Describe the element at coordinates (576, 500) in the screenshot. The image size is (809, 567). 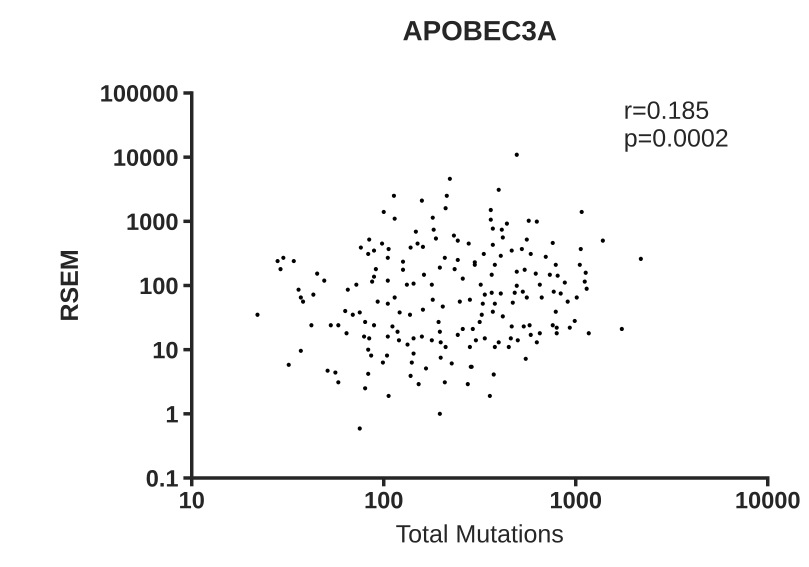
I see `x-tick-label: 1000` at that location.